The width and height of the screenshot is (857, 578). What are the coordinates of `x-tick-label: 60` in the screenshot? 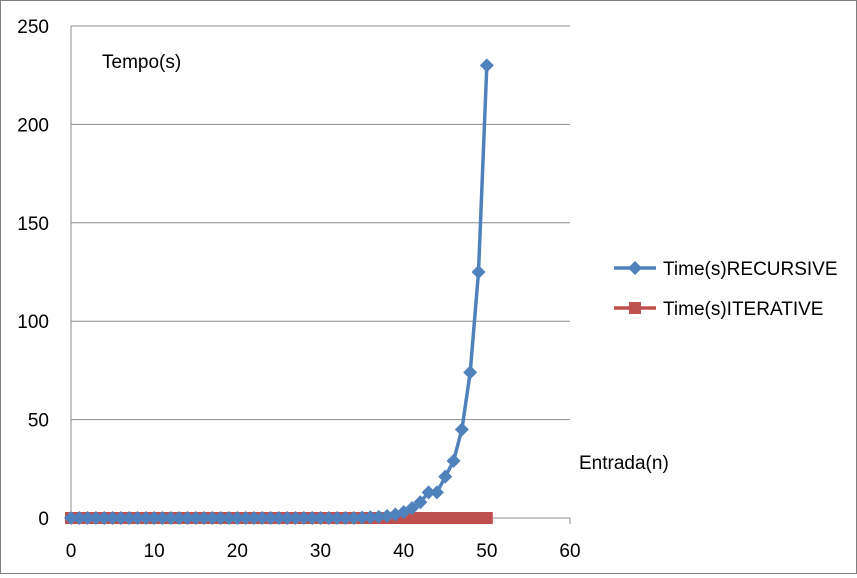 It's located at (569, 551).